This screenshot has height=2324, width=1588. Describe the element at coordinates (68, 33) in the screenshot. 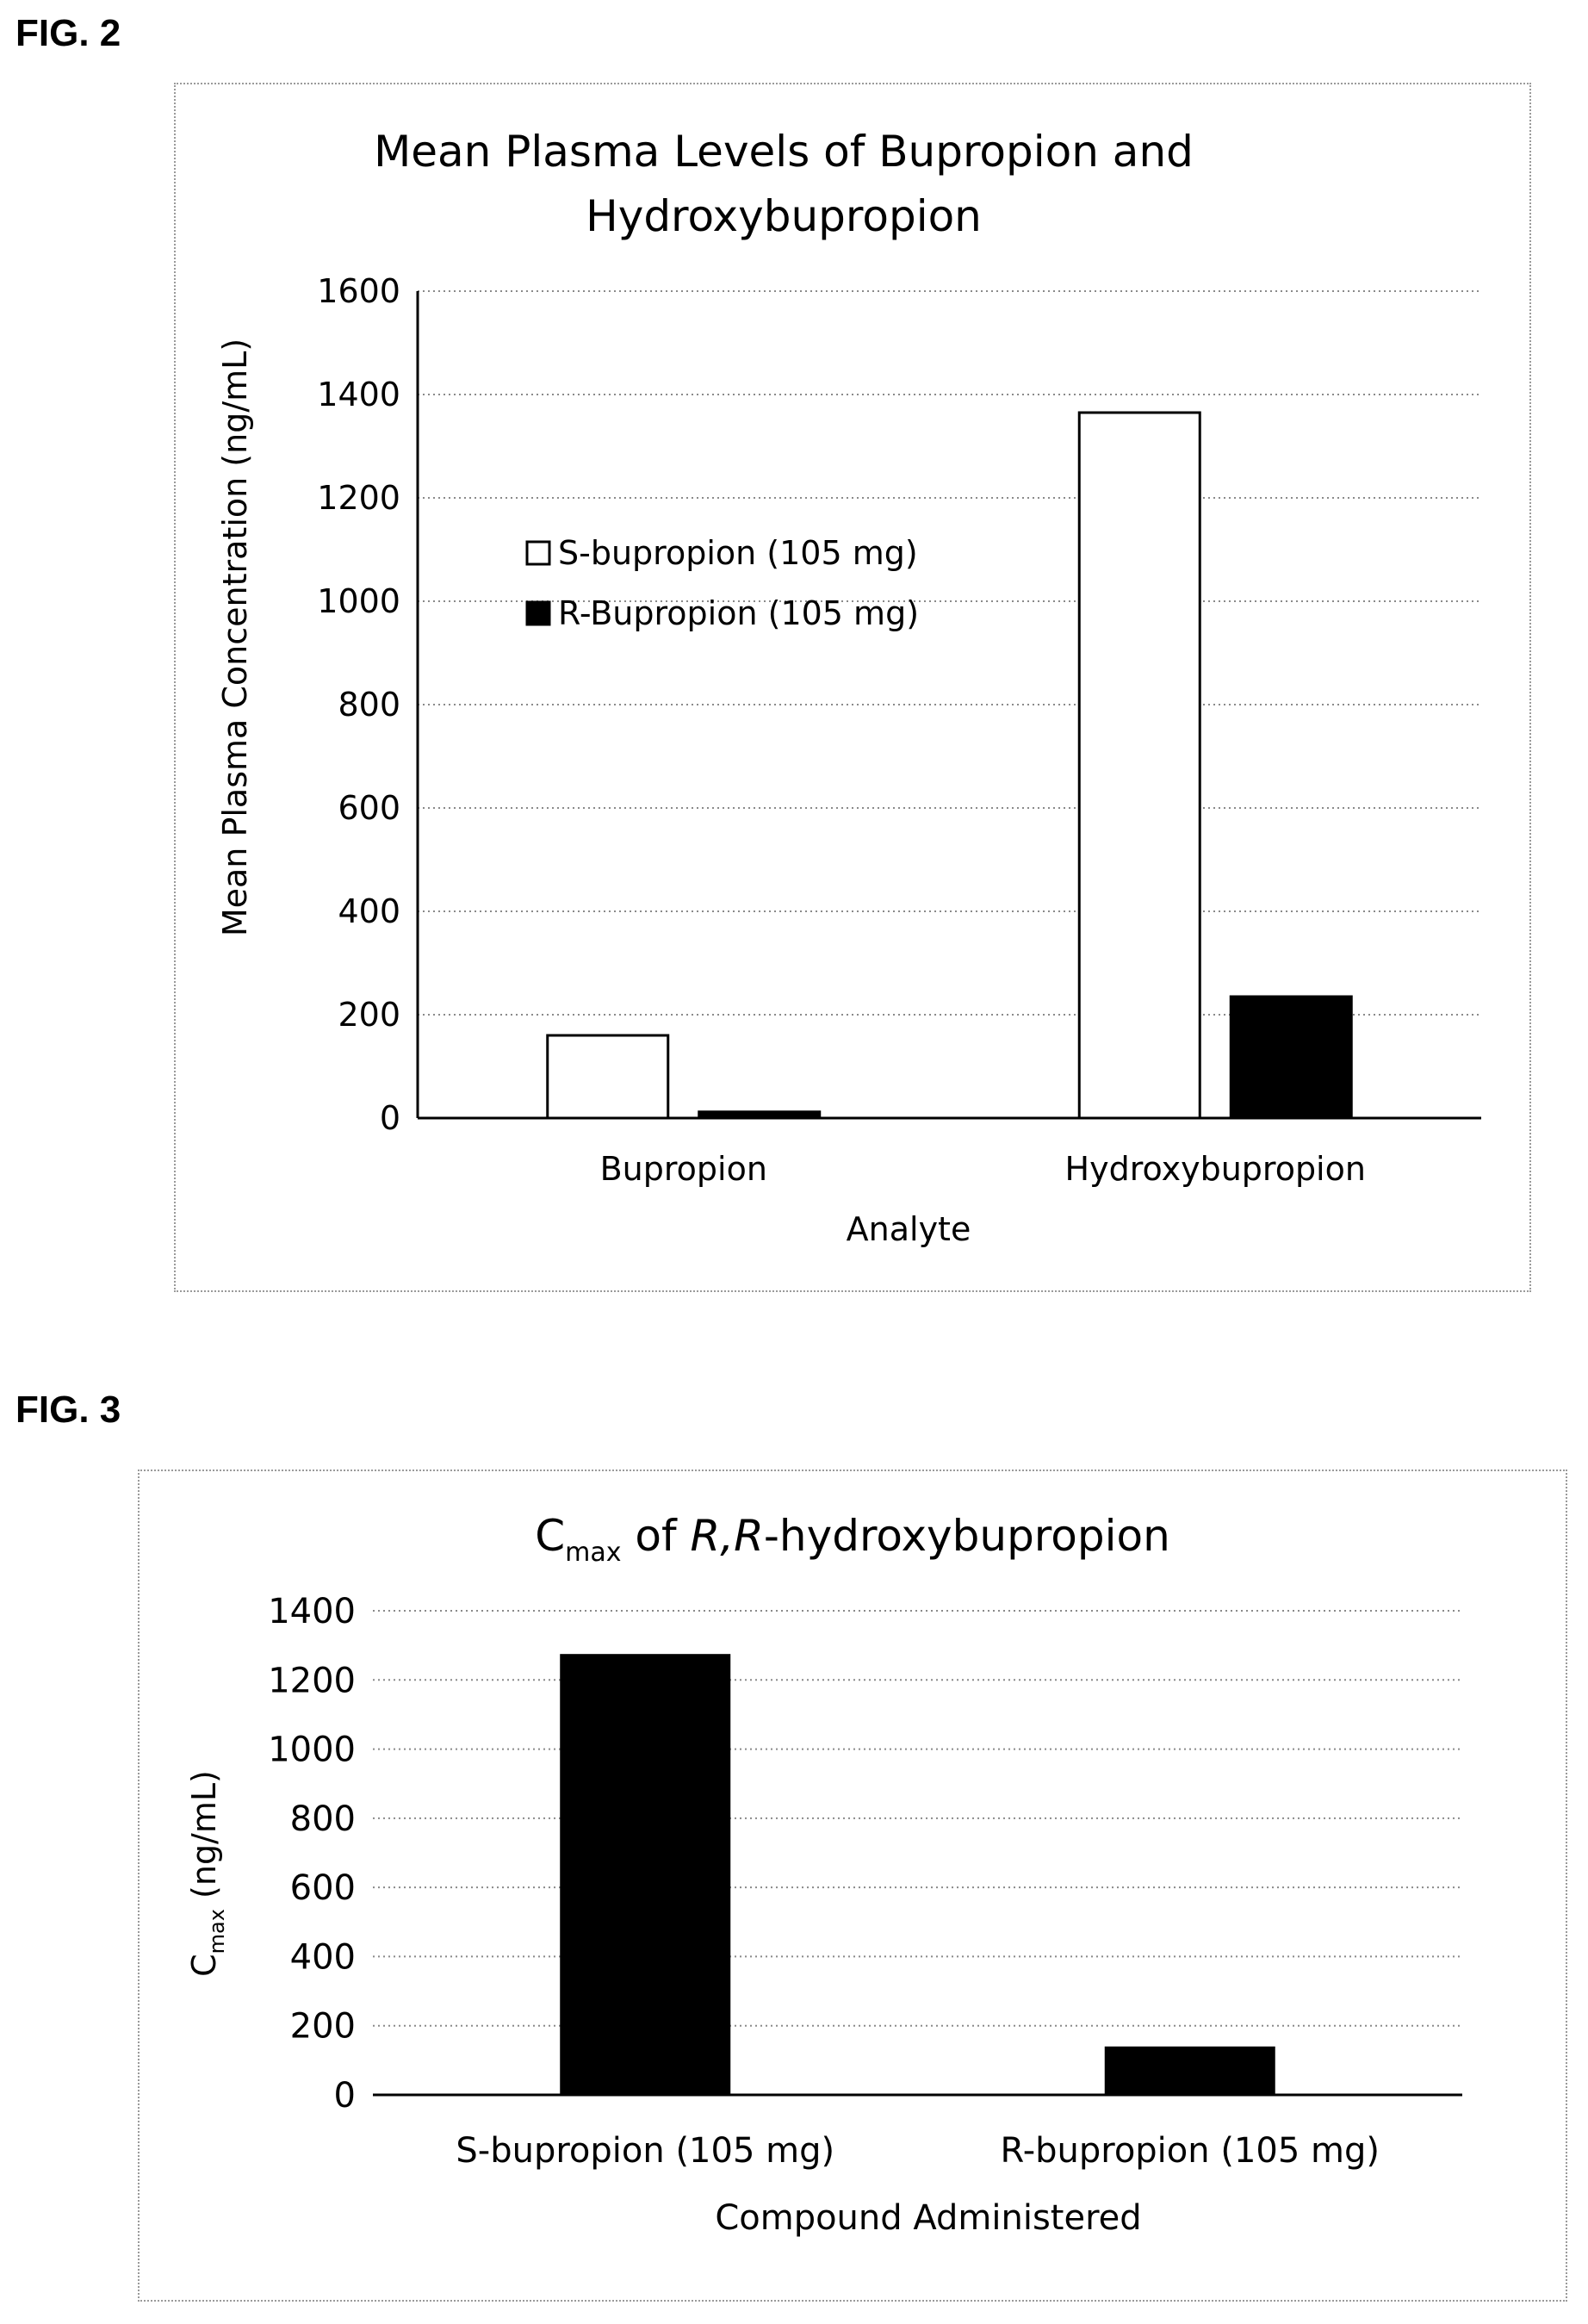

I see `figure-2-label: FIG. 2` at that location.